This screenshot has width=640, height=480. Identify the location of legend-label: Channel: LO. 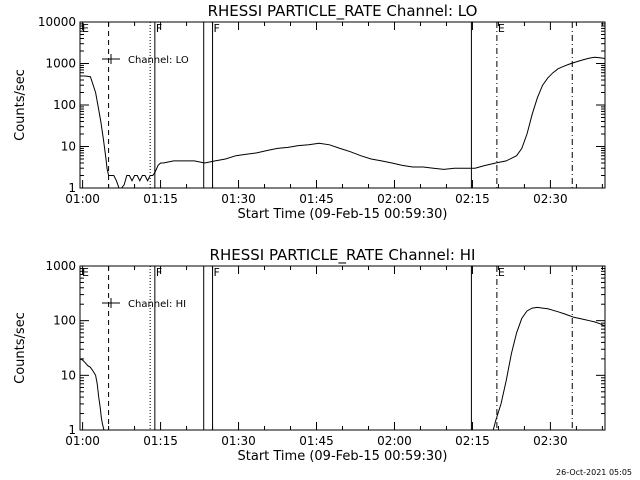
(158, 60).